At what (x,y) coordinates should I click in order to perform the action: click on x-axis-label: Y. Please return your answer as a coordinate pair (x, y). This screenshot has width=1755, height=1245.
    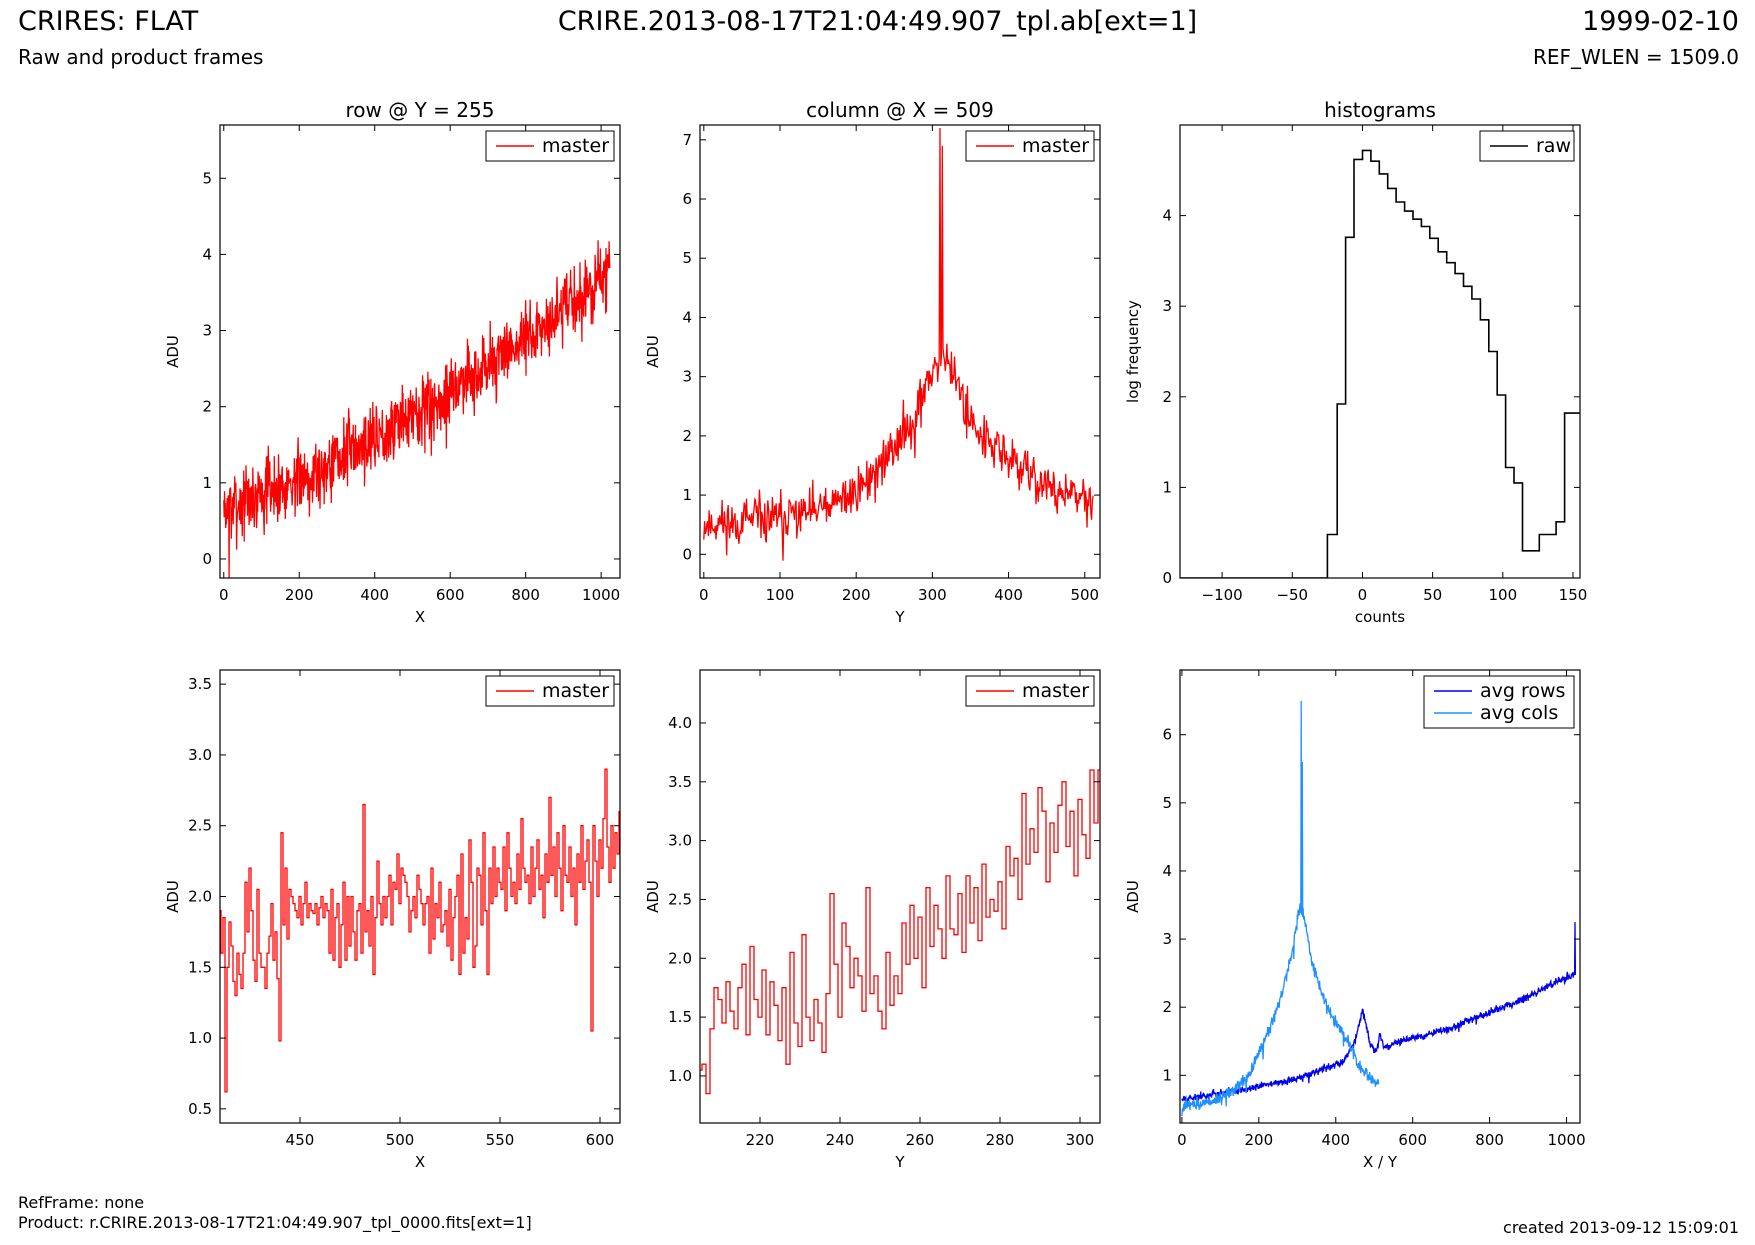
    Looking at the image, I should click on (899, 617).